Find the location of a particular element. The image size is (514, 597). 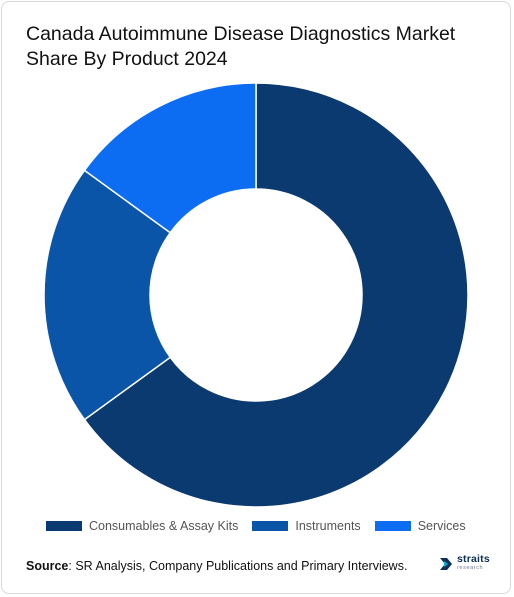

legend-item-consumables: Consumables & Assay Kits is located at coordinates (142, 526).